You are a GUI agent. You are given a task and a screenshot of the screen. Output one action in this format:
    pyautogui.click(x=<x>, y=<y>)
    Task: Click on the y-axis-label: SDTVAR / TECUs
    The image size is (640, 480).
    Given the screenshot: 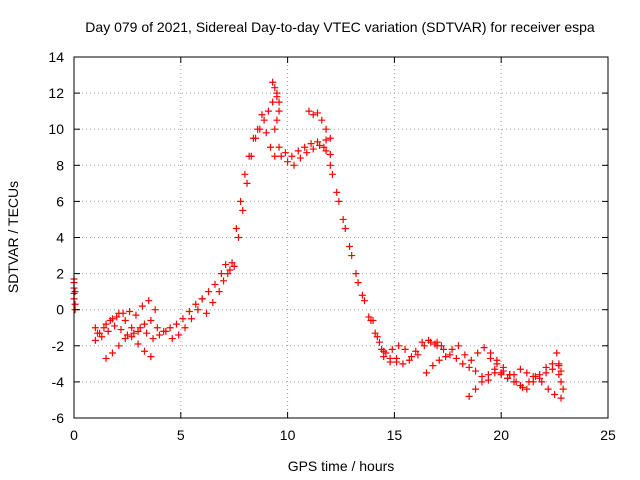 What is the action you would take?
    pyautogui.click(x=13, y=237)
    